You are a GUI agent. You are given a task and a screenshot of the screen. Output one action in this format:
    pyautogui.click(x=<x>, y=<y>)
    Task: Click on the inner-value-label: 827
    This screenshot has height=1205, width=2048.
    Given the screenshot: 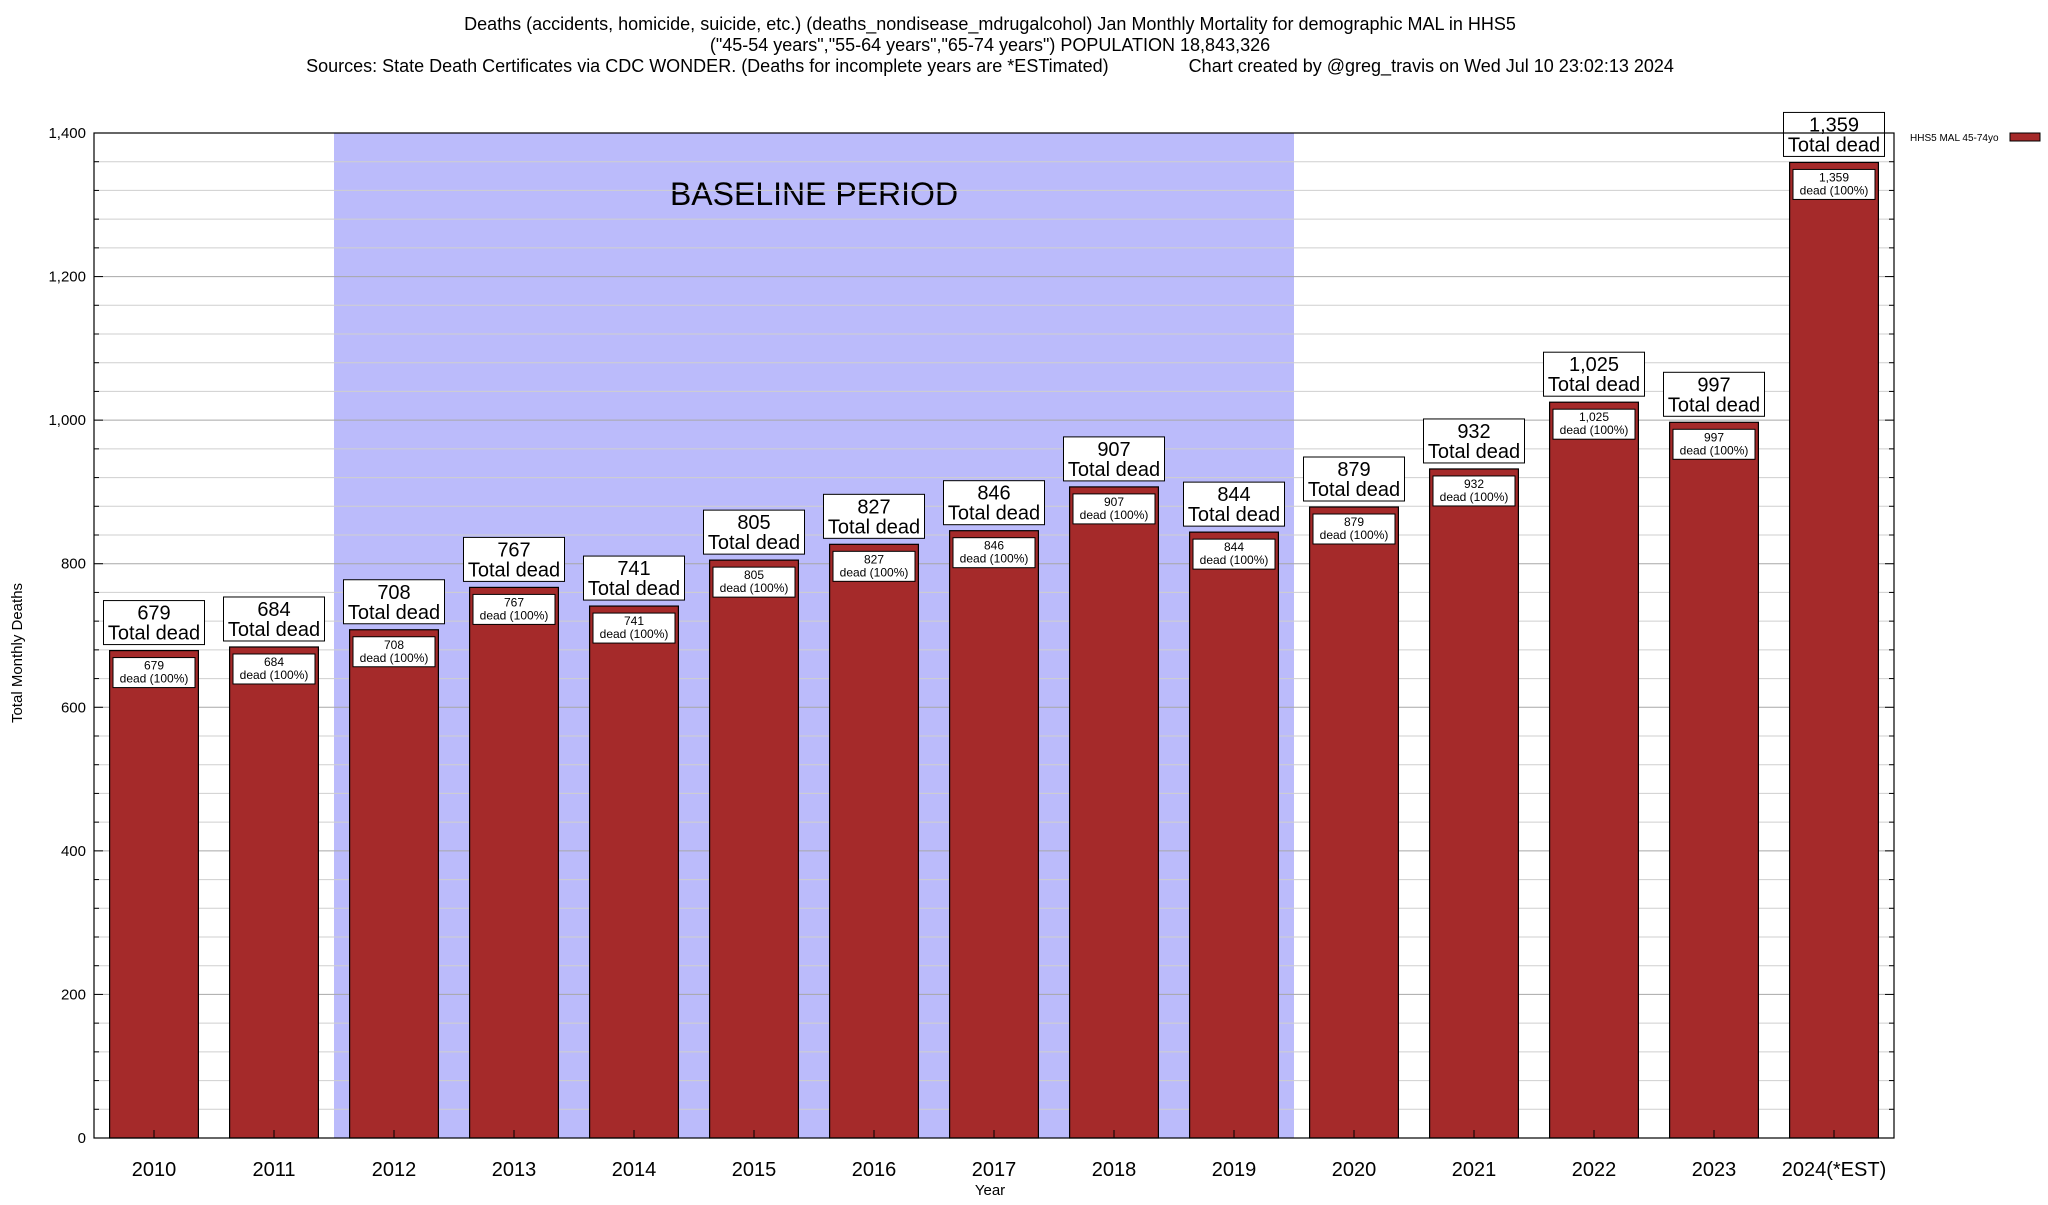 What is the action you would take?
    pyautogui.click(x=874, y=559)
    